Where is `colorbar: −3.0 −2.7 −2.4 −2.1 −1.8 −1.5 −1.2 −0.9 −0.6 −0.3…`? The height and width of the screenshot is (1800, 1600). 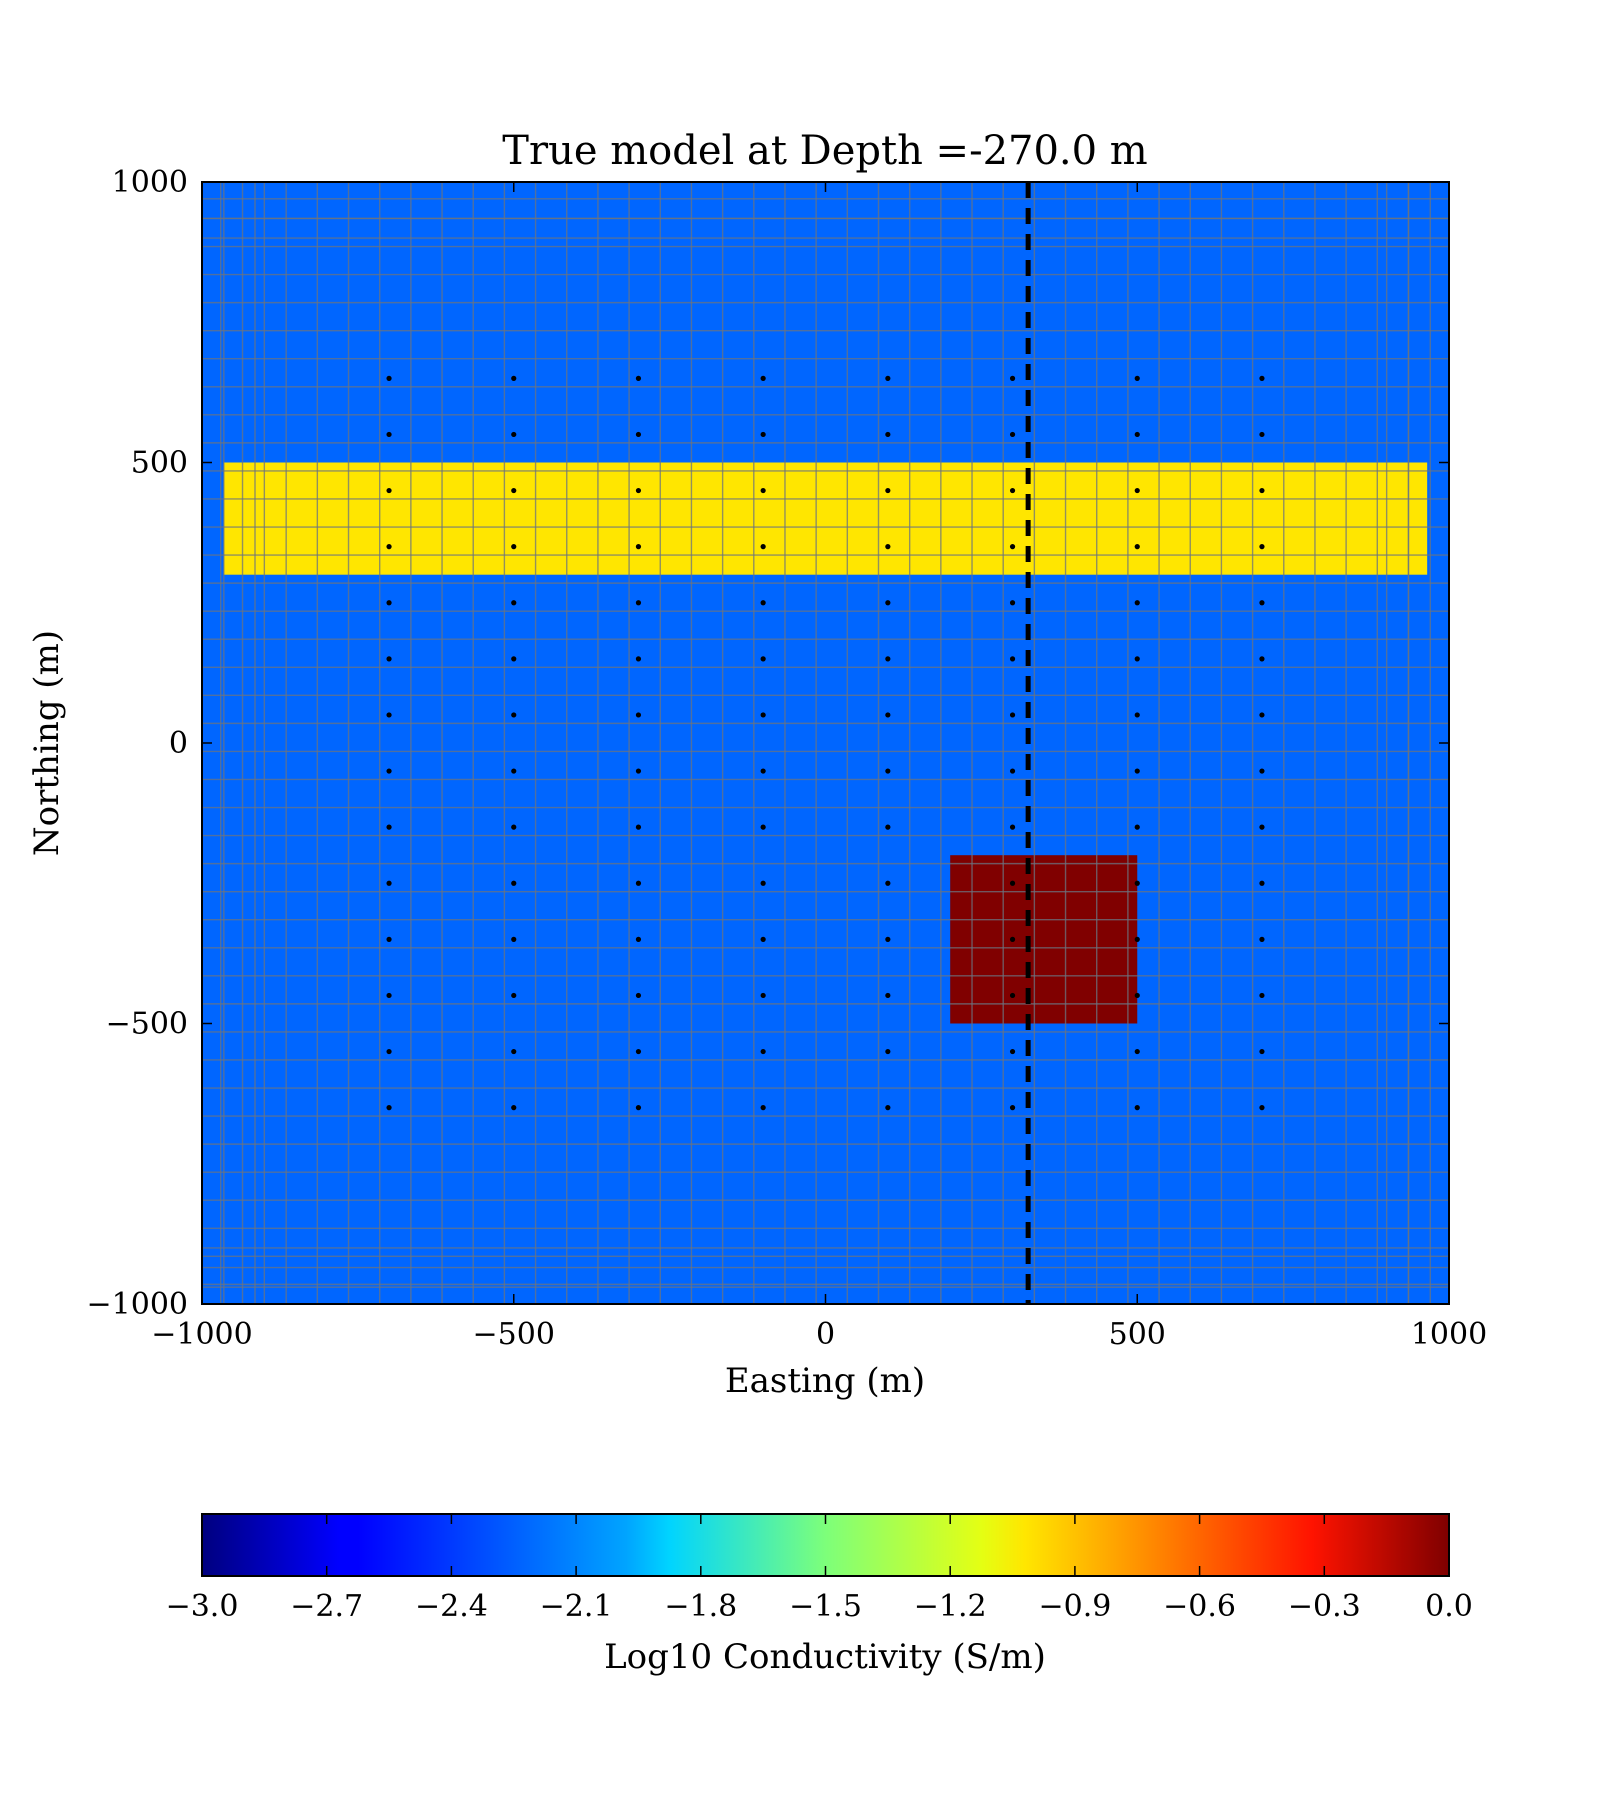
colorbar: −3.0 −2.7 −2.4 −2.1 −1.8 −1.5 −1.2 −0.9 −0.6 −0.3… is located at coordinates (819, 1595).